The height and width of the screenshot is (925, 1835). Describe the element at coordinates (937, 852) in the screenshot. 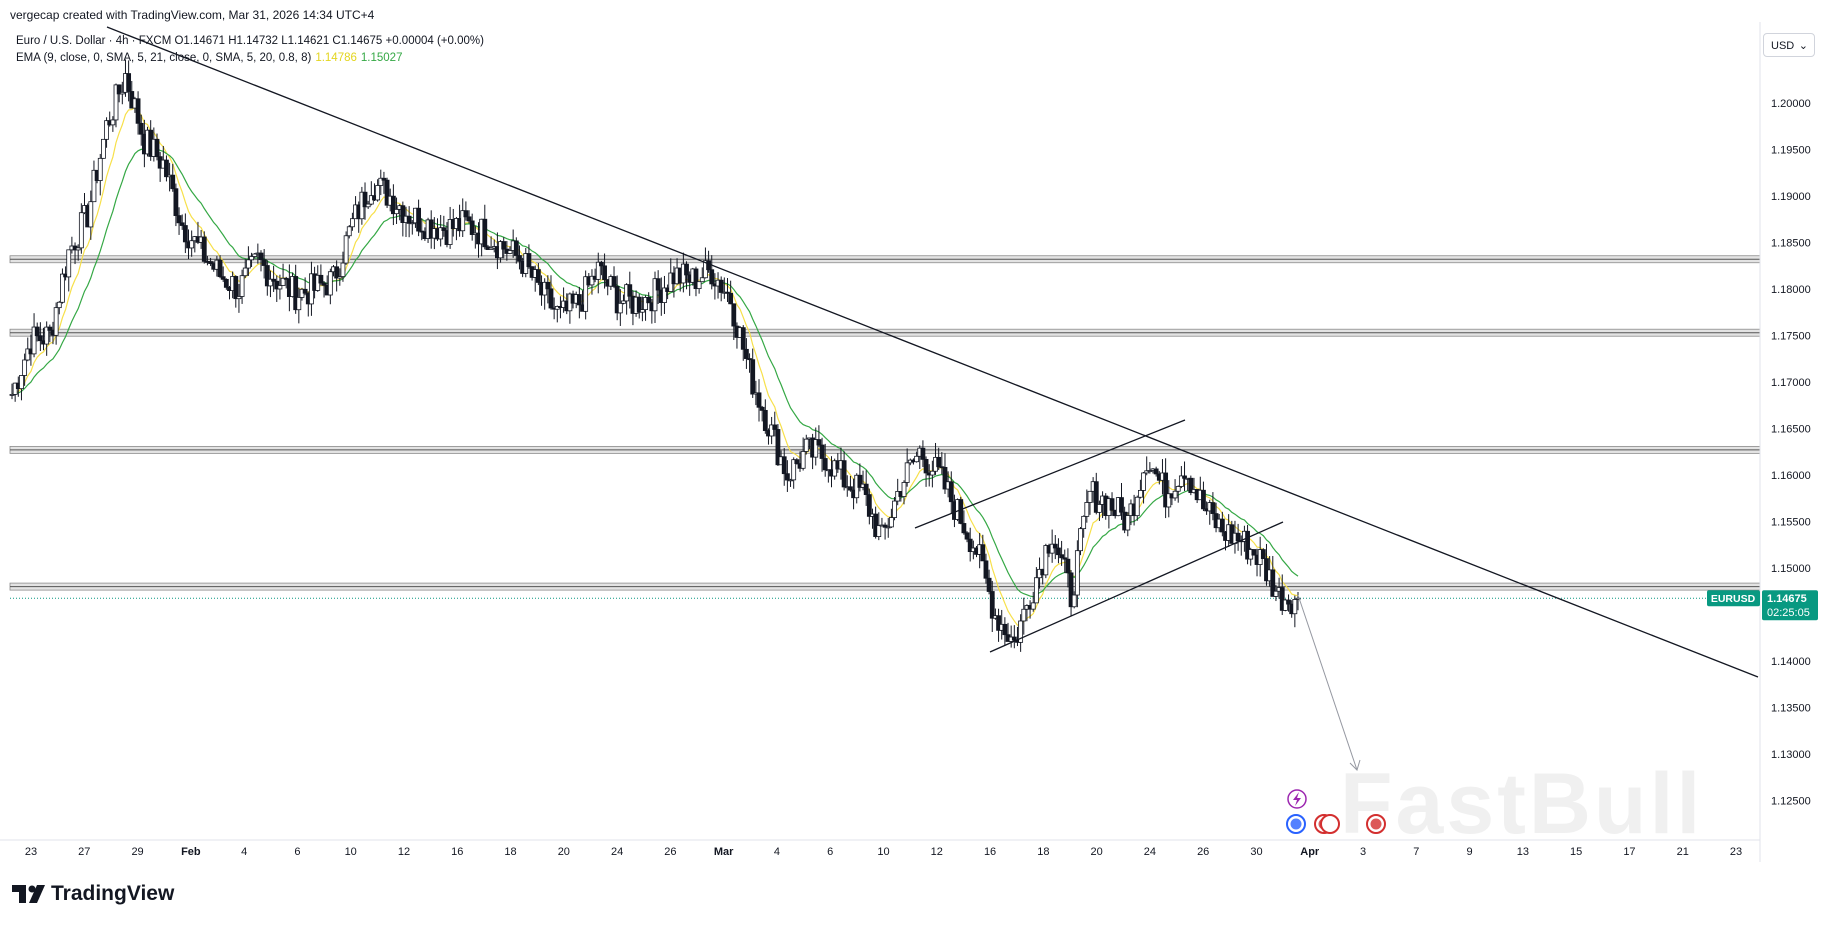

I see `x-tick-label: 12` at that location.